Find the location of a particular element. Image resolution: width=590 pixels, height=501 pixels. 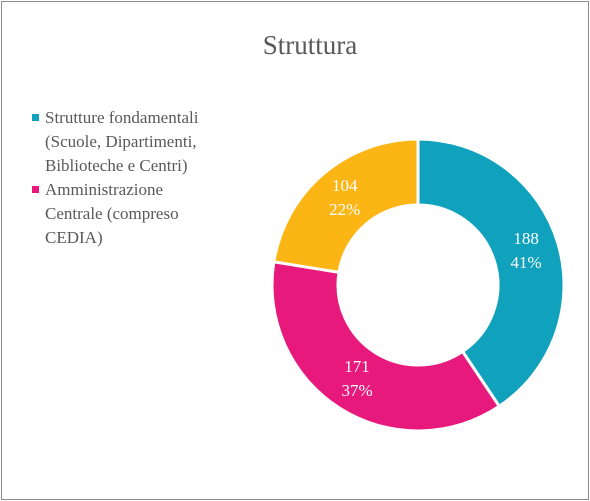

value-label: 171 is located at coordinates (357, 366).